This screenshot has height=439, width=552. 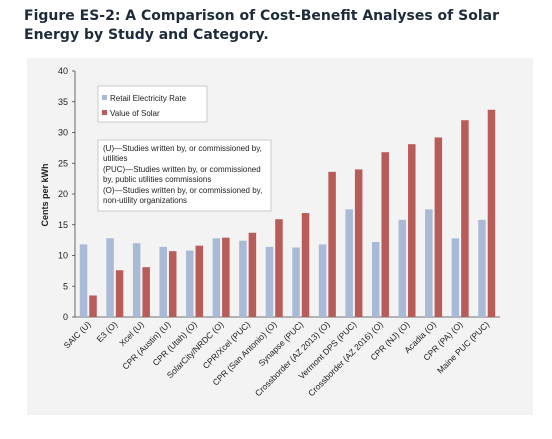 I want to click on legend-swatch-solar, so click(x=104, y=112).